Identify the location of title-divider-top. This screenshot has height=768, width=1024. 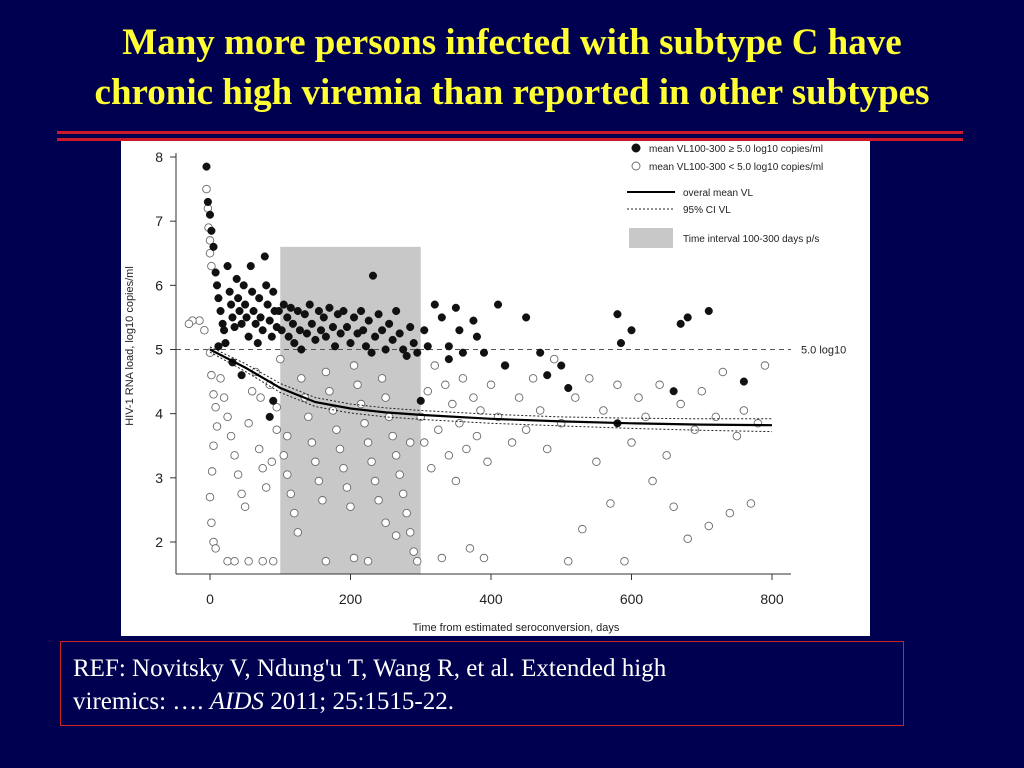
(510, 132).